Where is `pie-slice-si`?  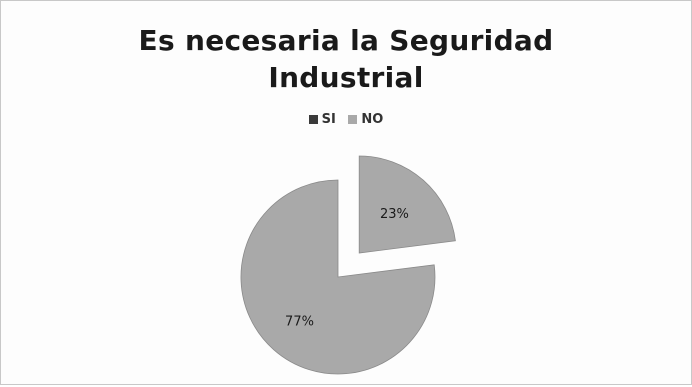
pie-slice-si is located at coordinates (407, 204).